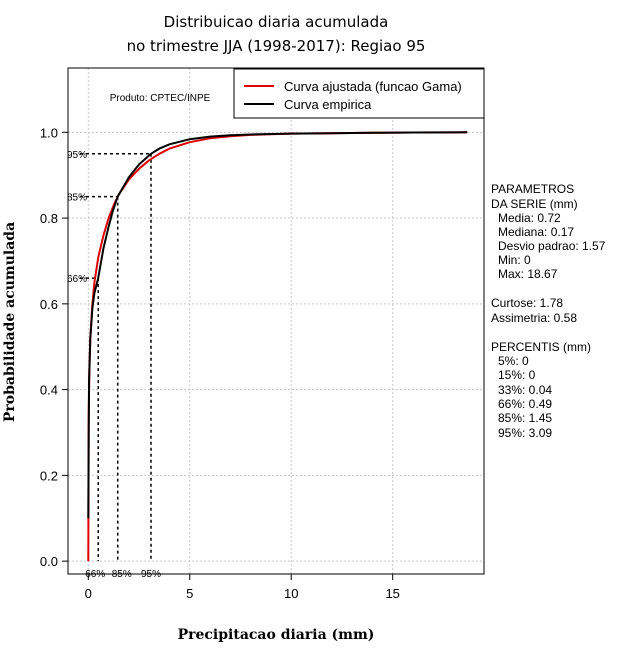 The image size is (640, 660). I want to click on stat-mediana: Mediana: 0.17, so click(536, 232).